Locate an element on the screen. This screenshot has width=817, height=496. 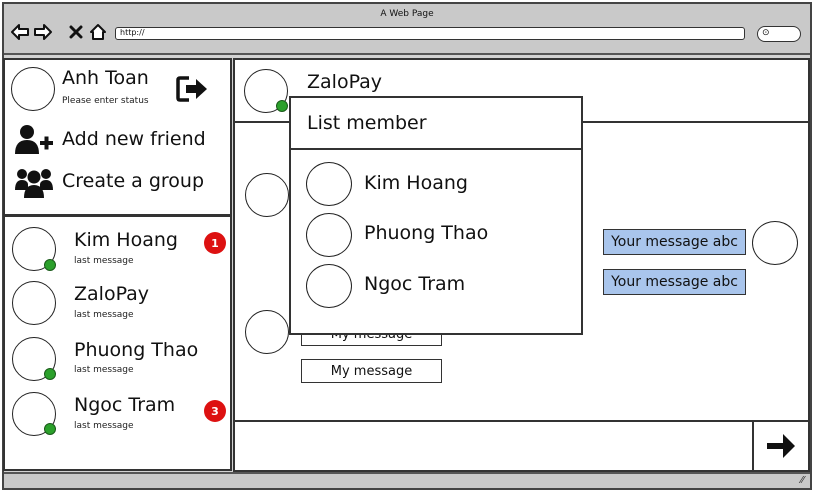
resize-handle-icon: ⁄⁄ is located at coordinates (802, 480).